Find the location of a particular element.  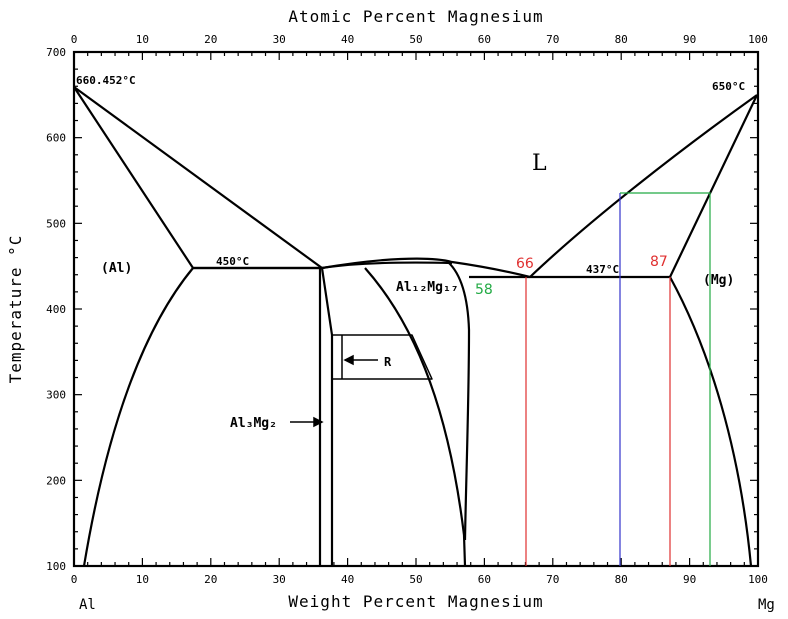

top-tick-label: 0 is located at coordinates (74, 39).